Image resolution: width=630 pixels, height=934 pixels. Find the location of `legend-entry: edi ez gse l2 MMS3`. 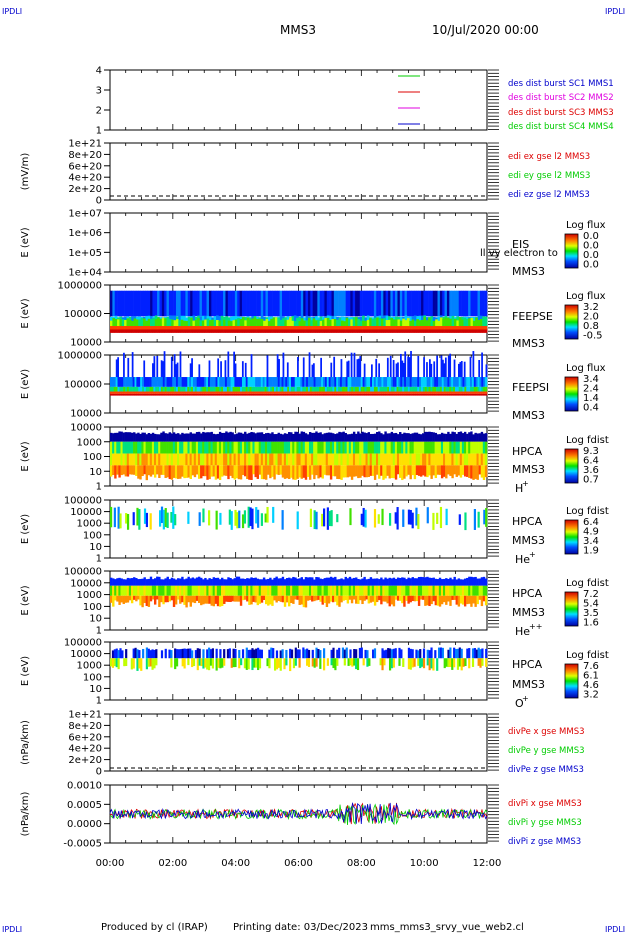

legend-entry: edi ez gse l2 MMS3 is located at coordinates (549, 195).